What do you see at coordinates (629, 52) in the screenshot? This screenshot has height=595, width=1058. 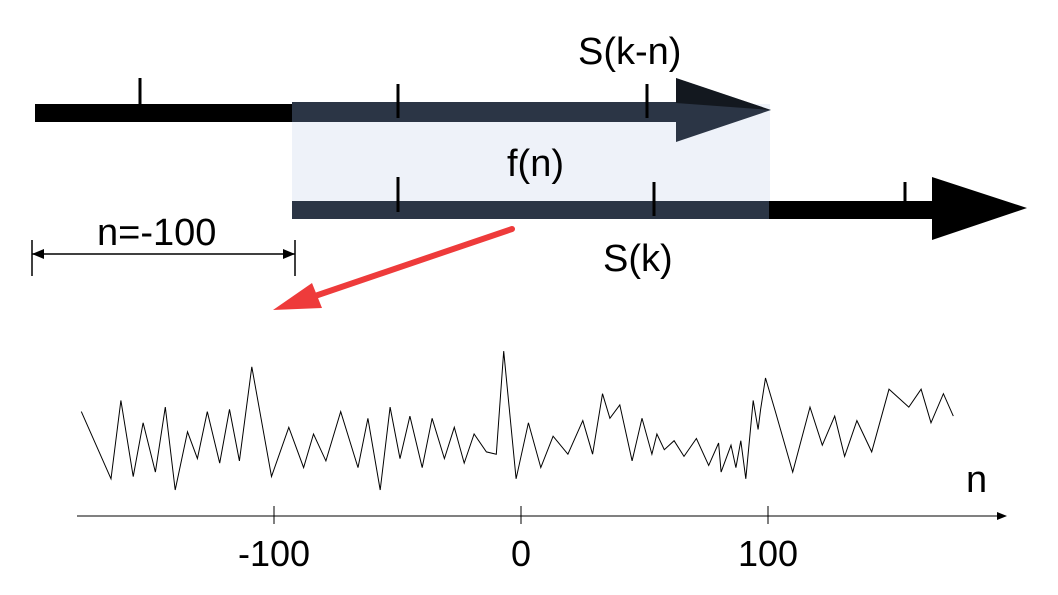 I see `shifted-signal-label: S(k-n)` at bounding box center [629, 52].